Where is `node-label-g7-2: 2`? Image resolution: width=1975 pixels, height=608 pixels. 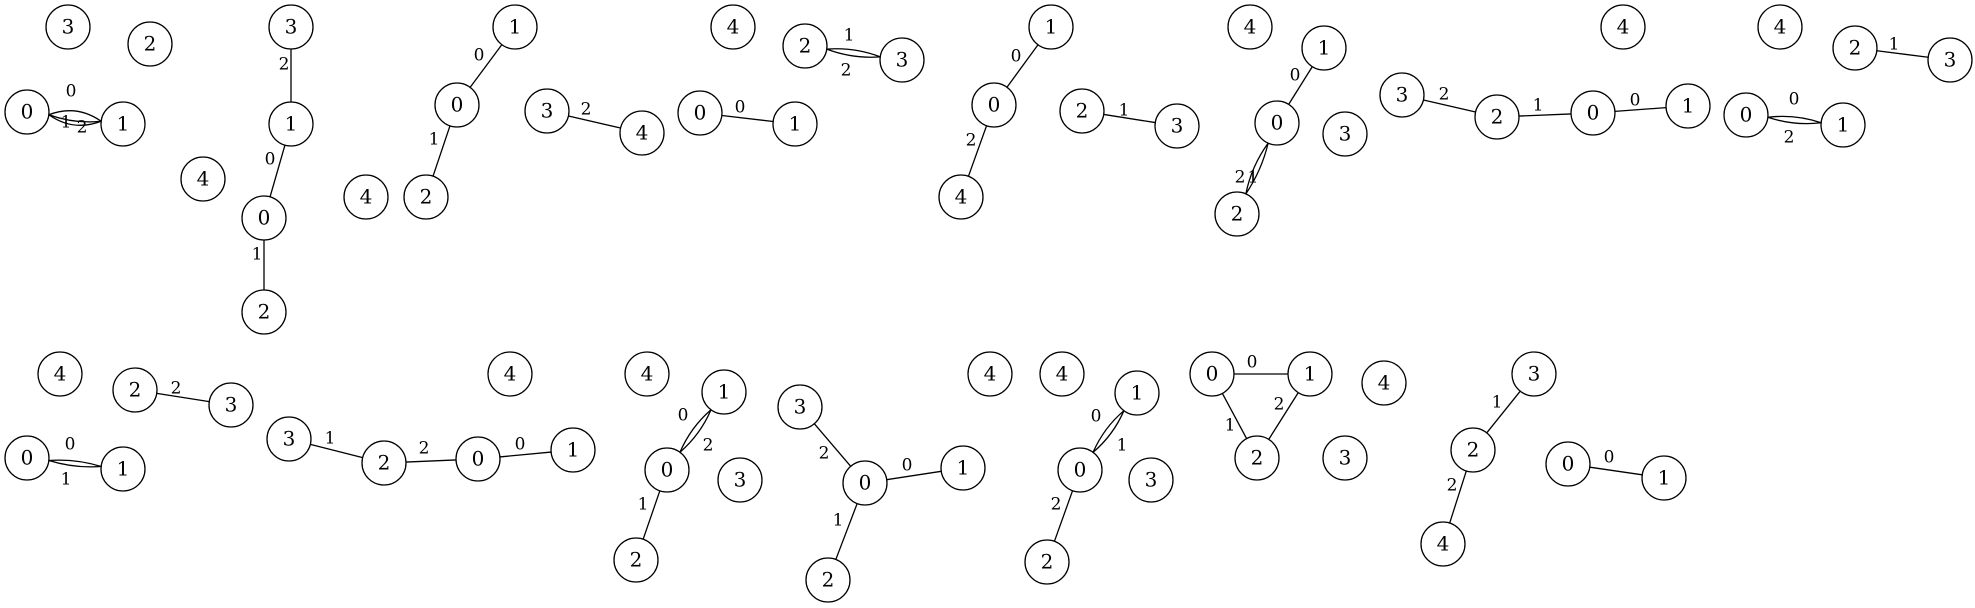 node-label-g7-2: 2 is located at coordinates (1237, 214).